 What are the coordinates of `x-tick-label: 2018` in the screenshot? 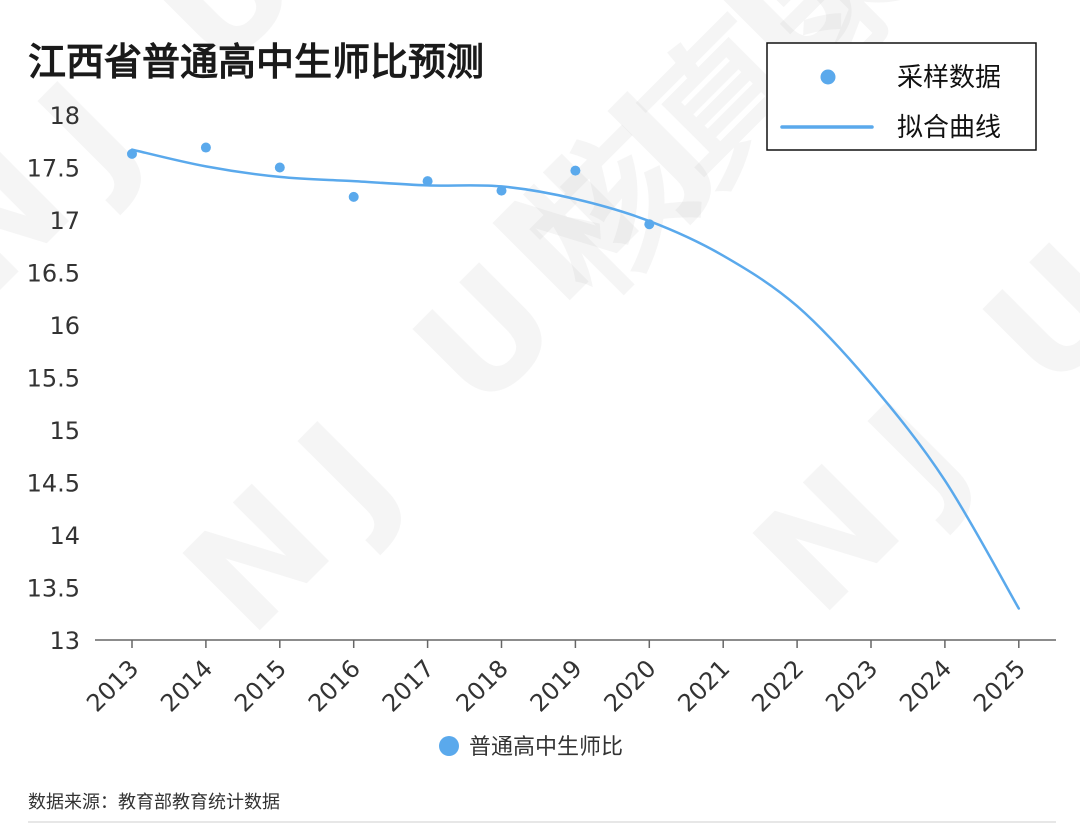 It's located at (482, 685).